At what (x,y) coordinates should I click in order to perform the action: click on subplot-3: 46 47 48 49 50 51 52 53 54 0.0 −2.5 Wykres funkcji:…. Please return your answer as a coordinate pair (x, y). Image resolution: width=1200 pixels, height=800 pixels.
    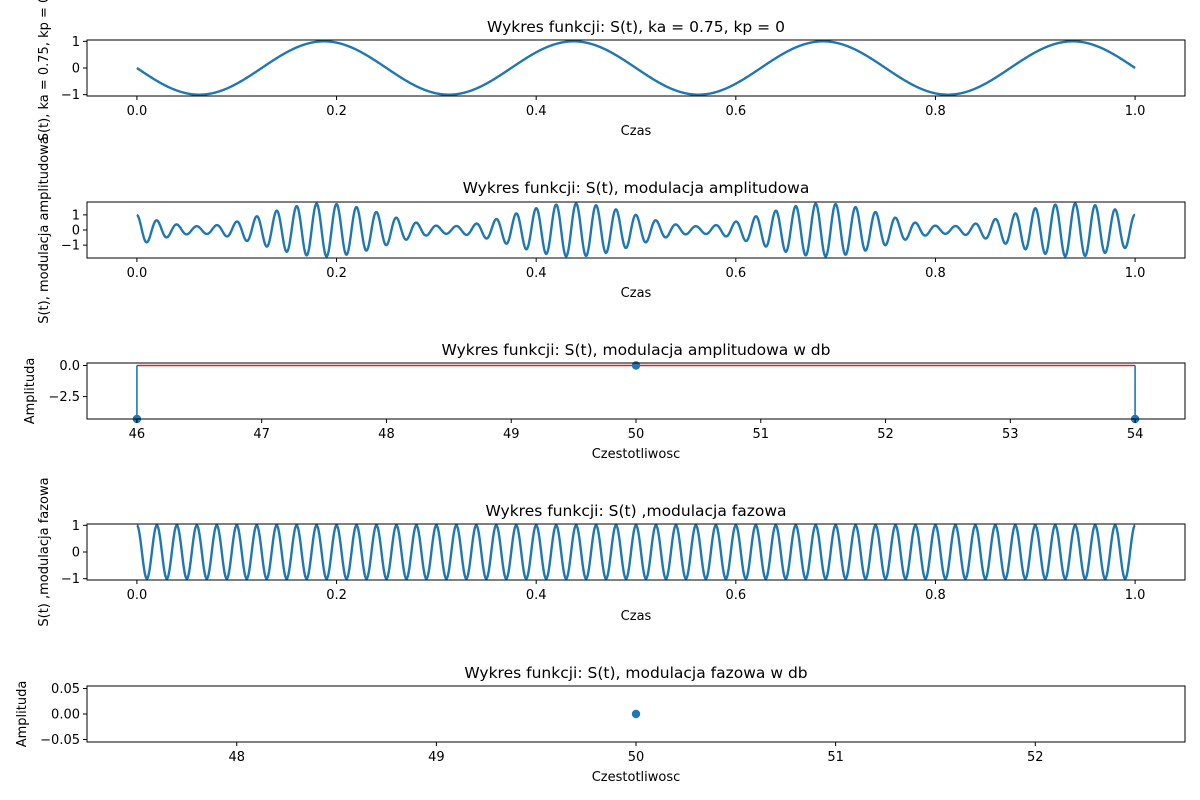
    Looking at the image, I should click on (604, 401).